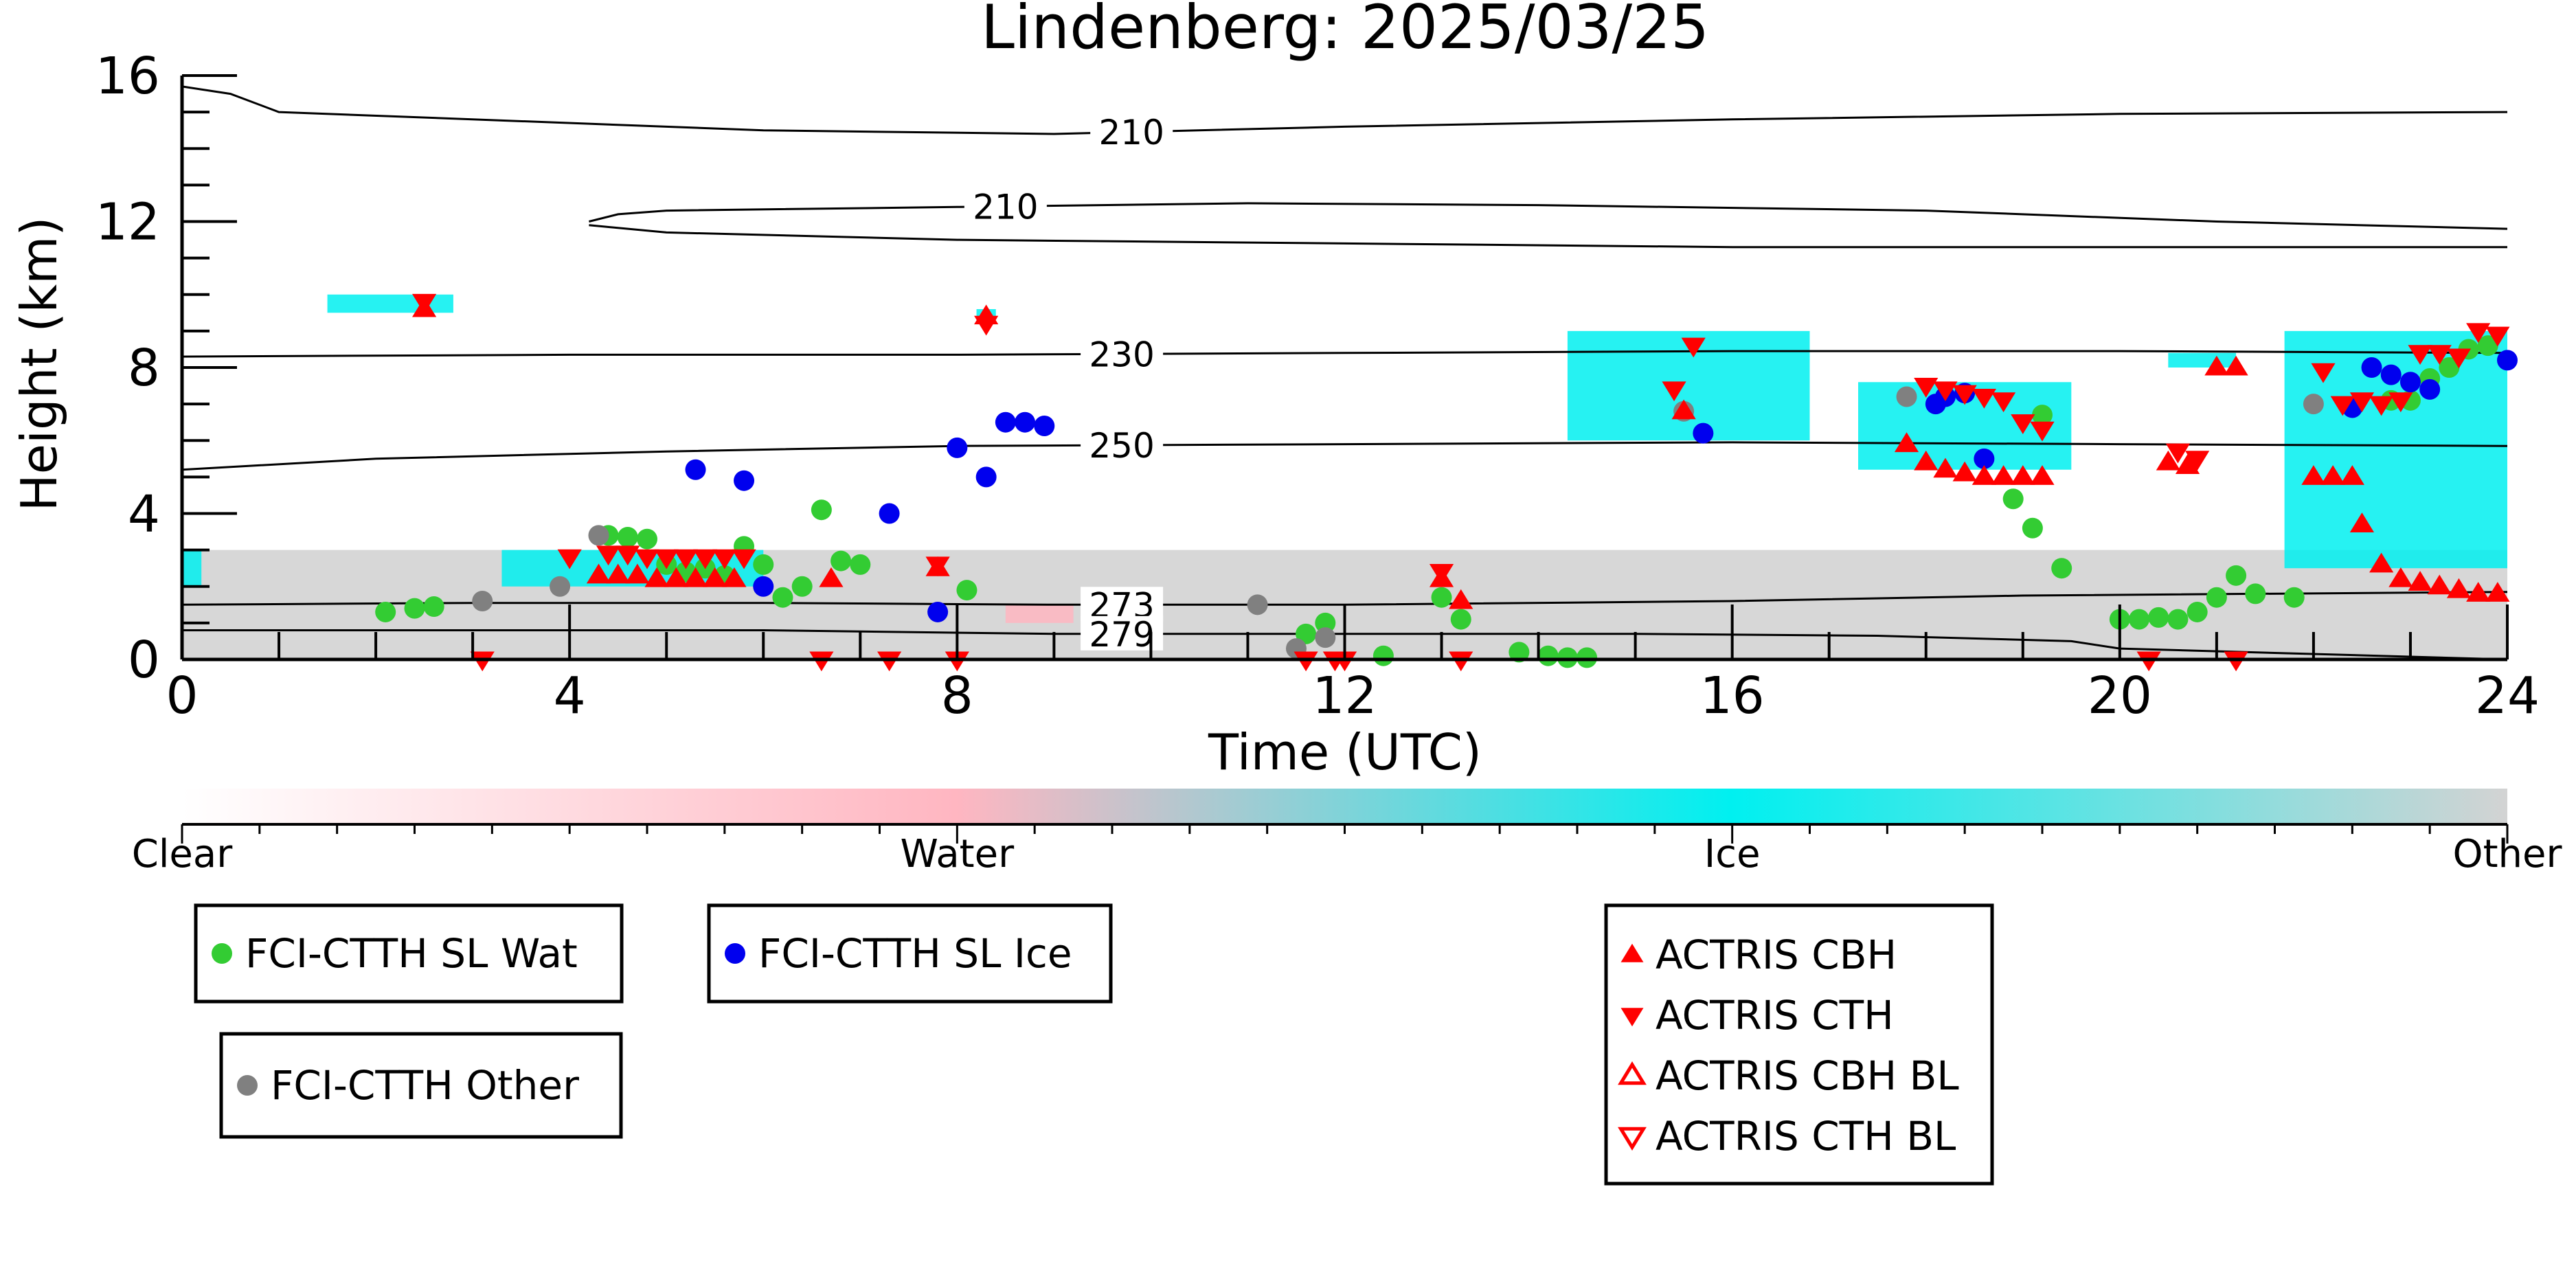 Image resolution: width=2576 pixels, height=1288 pixels. Describe the element at coordinates (144, 660) in the screenshot. I see `y-tick-label: 0` at that location.